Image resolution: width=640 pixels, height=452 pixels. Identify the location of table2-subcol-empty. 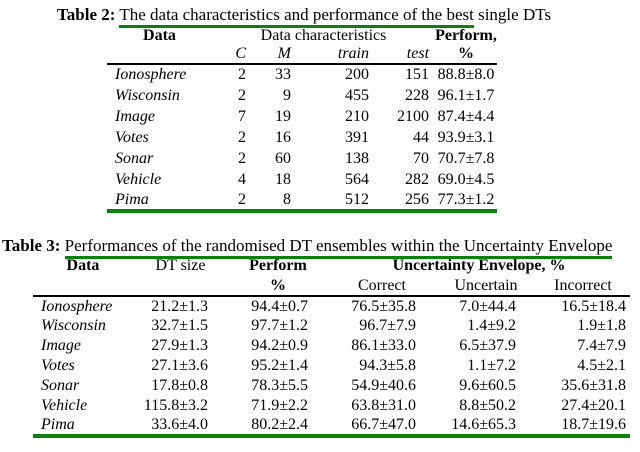
(159, 55).